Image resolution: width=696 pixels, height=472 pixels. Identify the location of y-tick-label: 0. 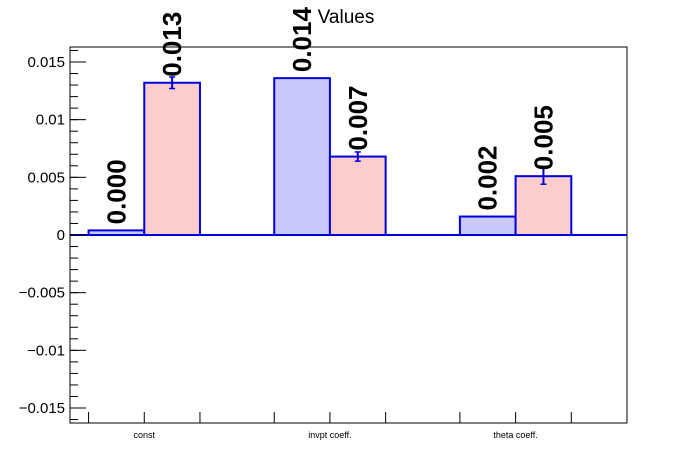
(61, 235).